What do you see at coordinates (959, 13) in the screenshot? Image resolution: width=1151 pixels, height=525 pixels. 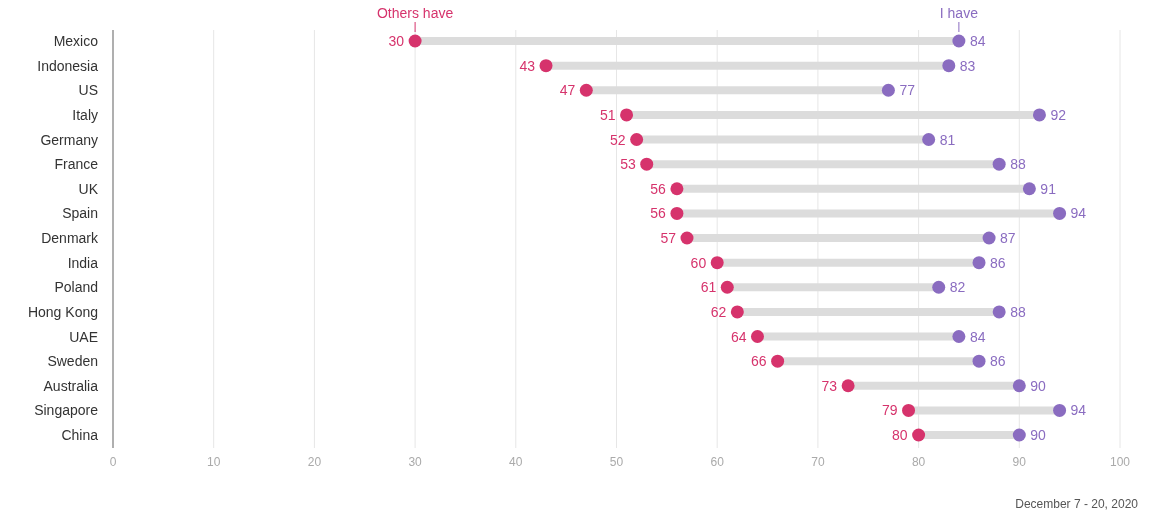 I see `series-label: I have` at bounding box center [959, 13].